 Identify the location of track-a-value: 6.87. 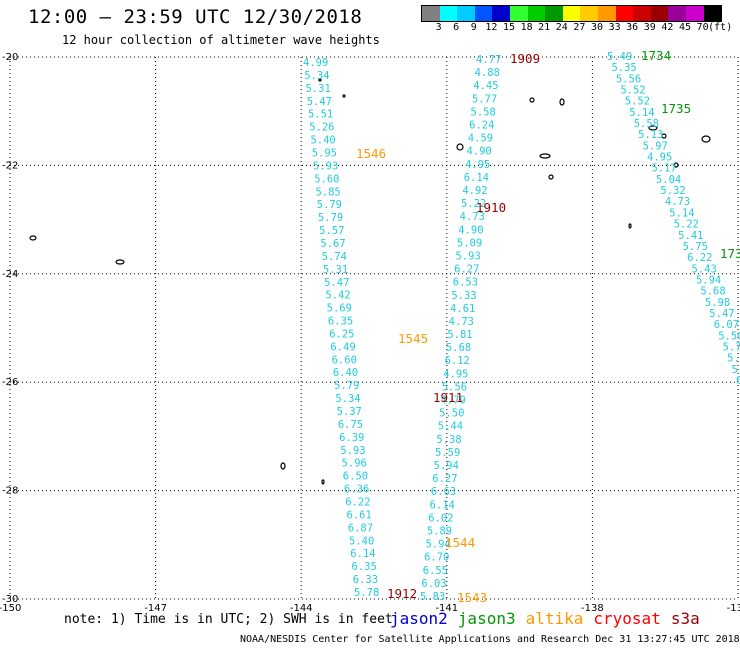
(360, 528).